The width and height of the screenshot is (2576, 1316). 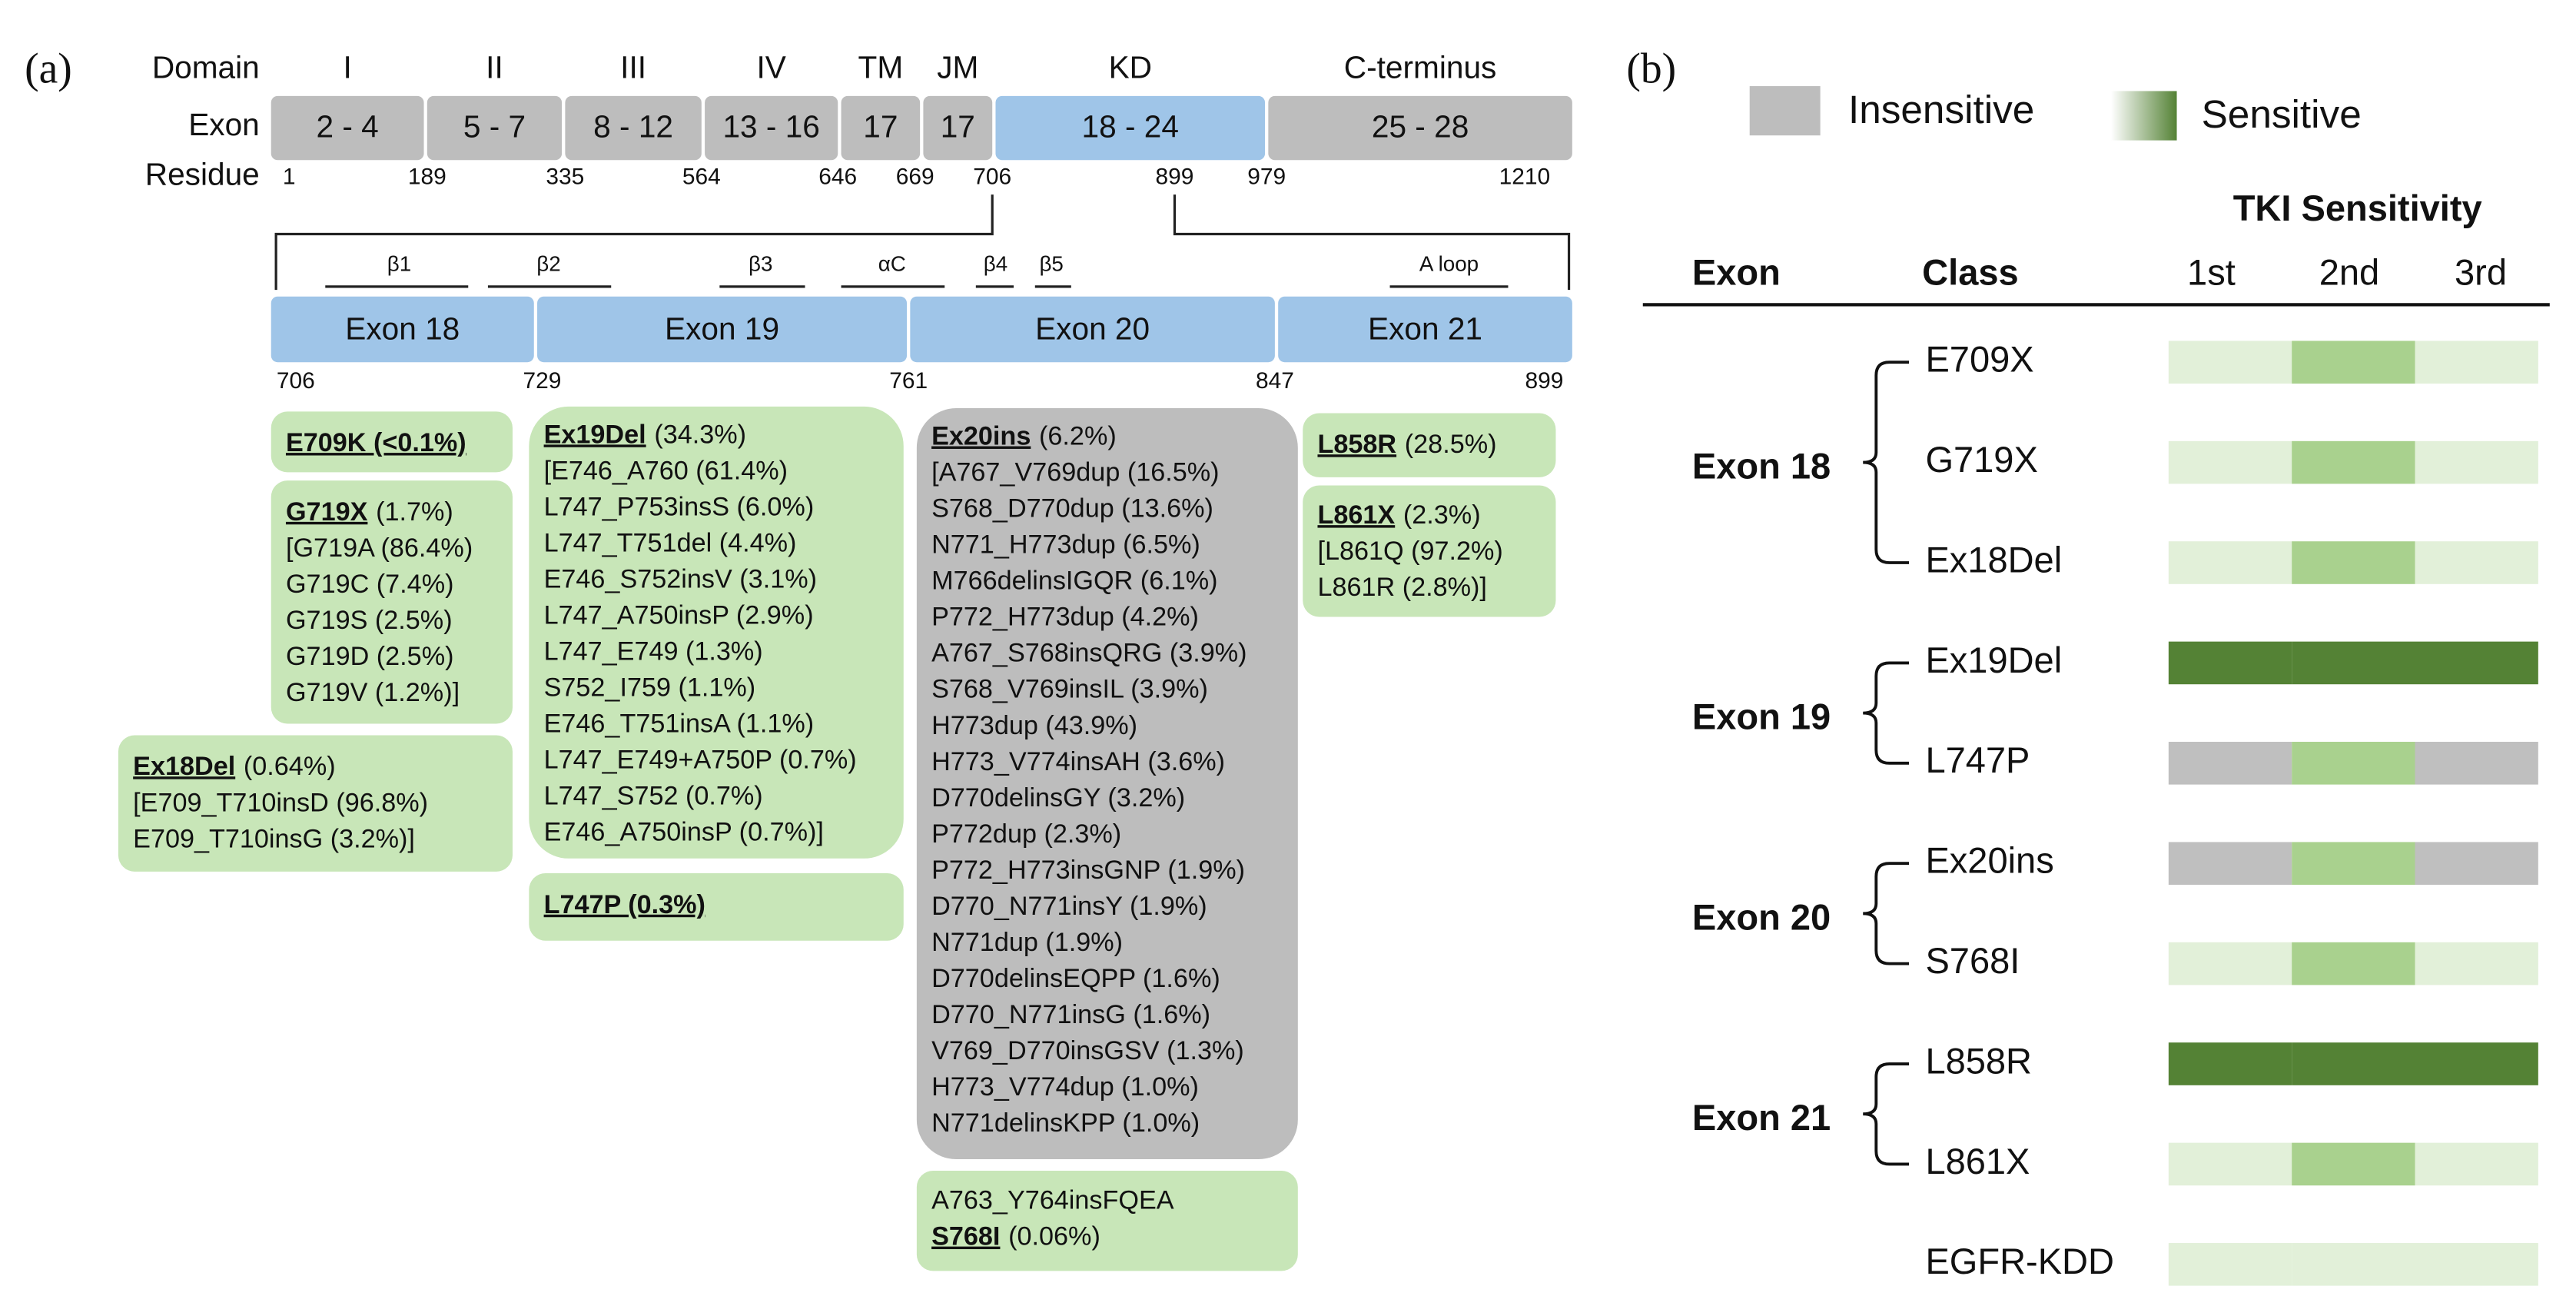 I want to click on mutation-text: E746_S752insV (3.1%), so click(x=680, y=579).